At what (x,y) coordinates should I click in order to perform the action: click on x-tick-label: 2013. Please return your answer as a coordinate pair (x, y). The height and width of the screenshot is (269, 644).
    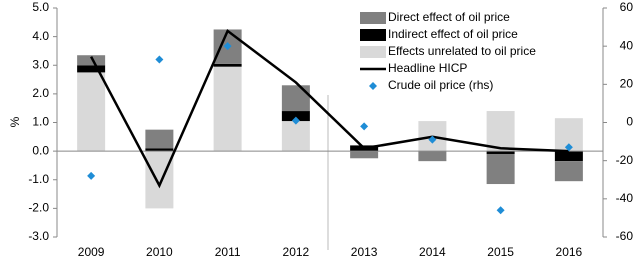
    Looking at the image, I should click on (364, 252).